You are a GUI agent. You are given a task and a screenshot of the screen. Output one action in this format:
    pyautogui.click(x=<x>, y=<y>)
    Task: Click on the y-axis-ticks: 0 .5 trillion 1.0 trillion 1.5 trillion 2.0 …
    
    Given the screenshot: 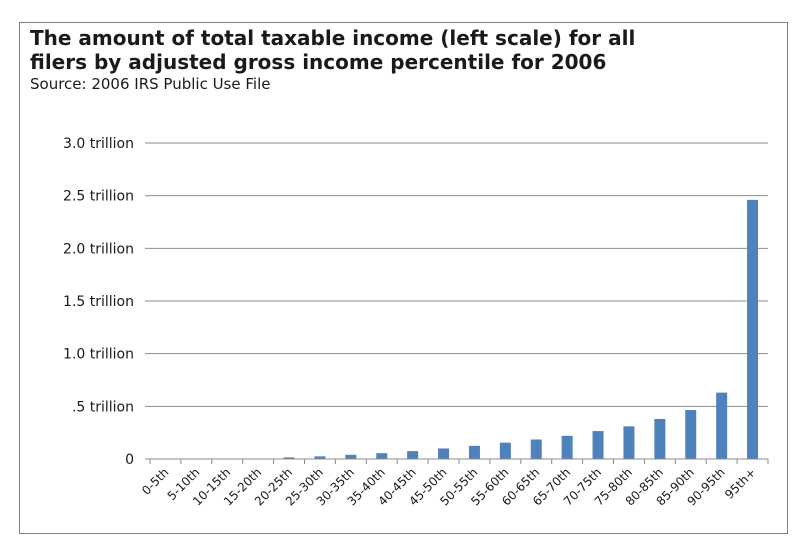 What is the action you would take?
    pyautogui.click(x=106, y=302)
    